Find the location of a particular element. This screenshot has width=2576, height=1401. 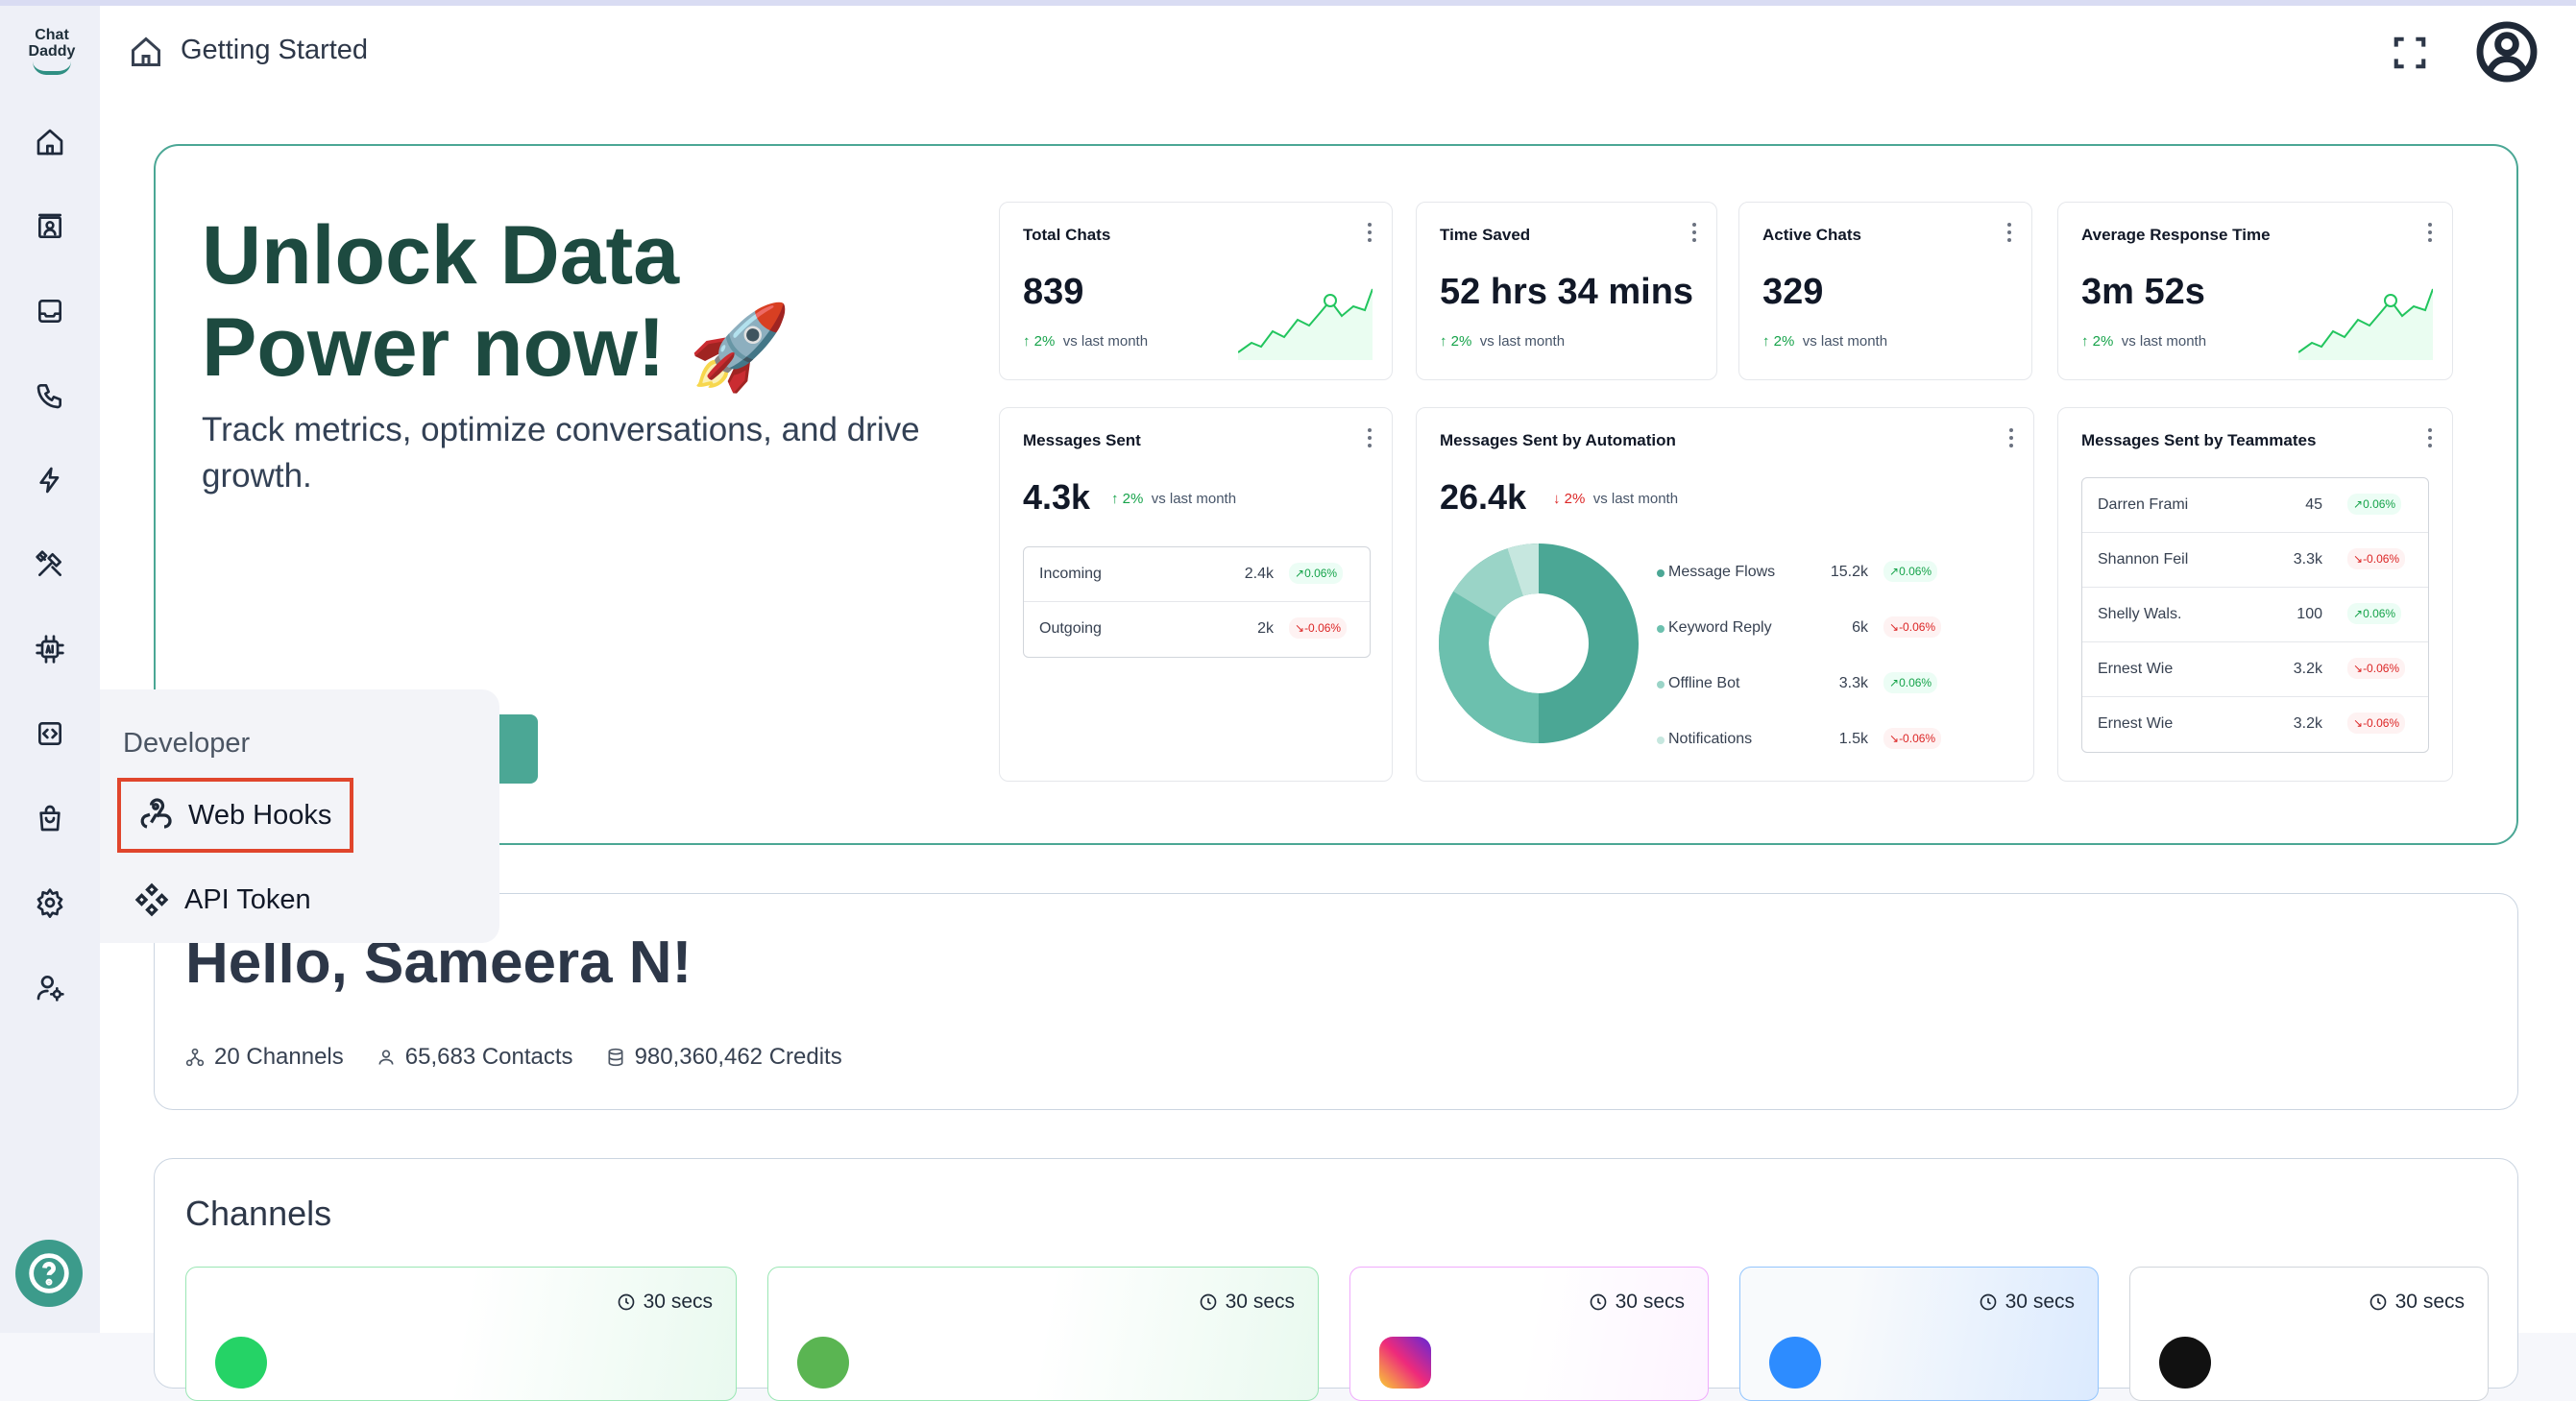

phone-icon is located at coordinates (50, 395).